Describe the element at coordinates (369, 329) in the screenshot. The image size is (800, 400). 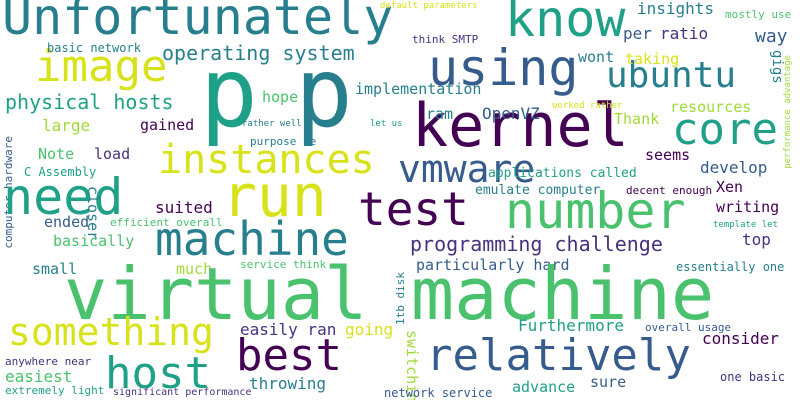
I see `word-going: going` at that location.